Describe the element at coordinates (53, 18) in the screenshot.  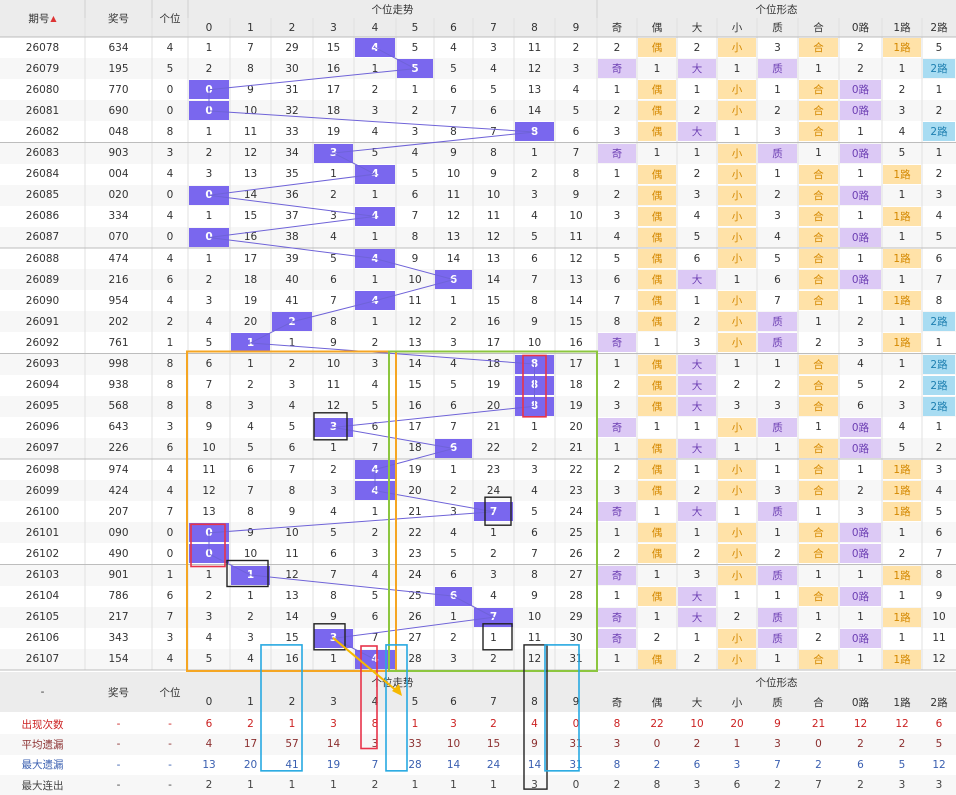
I see `sort-icon: ▲` at that location.